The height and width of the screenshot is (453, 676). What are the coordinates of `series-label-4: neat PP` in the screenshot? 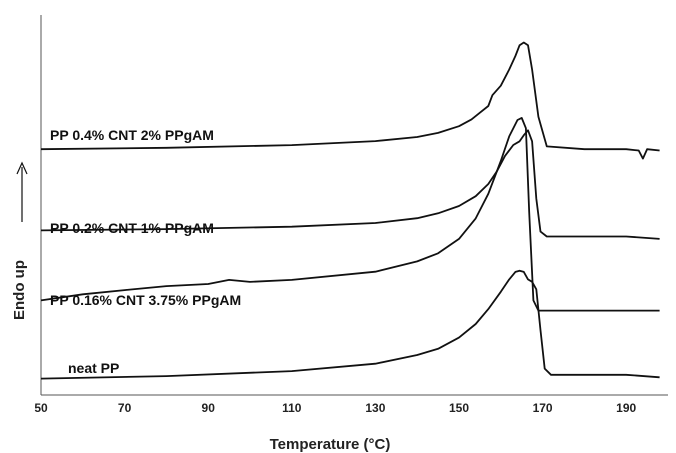 It's located at (93, 368).